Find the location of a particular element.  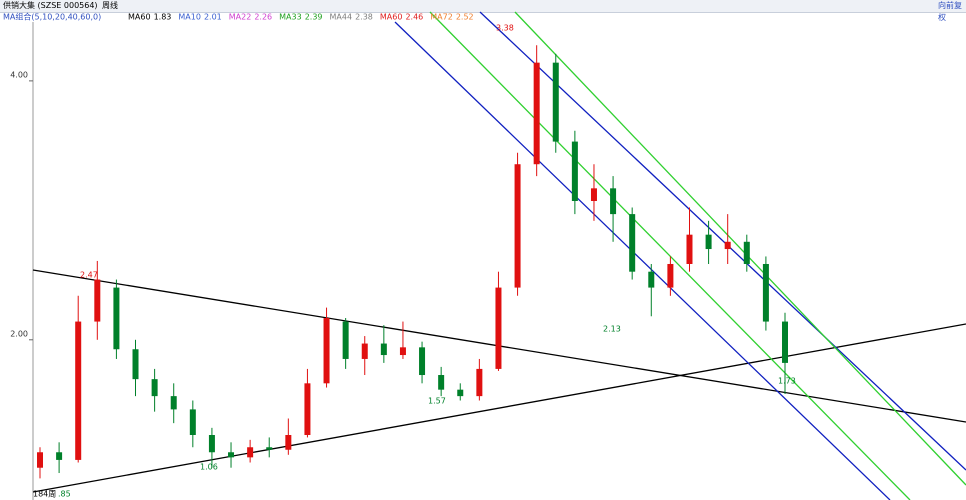

price-annotation: 2.47 is located at coordinates (89, 275).